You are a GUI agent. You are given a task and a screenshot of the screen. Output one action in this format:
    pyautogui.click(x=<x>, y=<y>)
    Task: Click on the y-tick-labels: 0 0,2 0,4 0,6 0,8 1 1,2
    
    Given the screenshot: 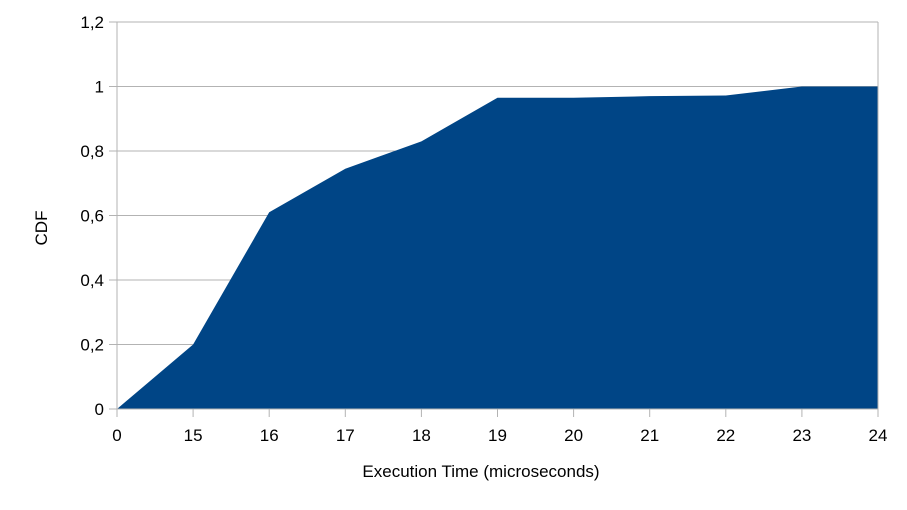 What is the action you would take?
    pyautogui.click(x=92, y=216)
    